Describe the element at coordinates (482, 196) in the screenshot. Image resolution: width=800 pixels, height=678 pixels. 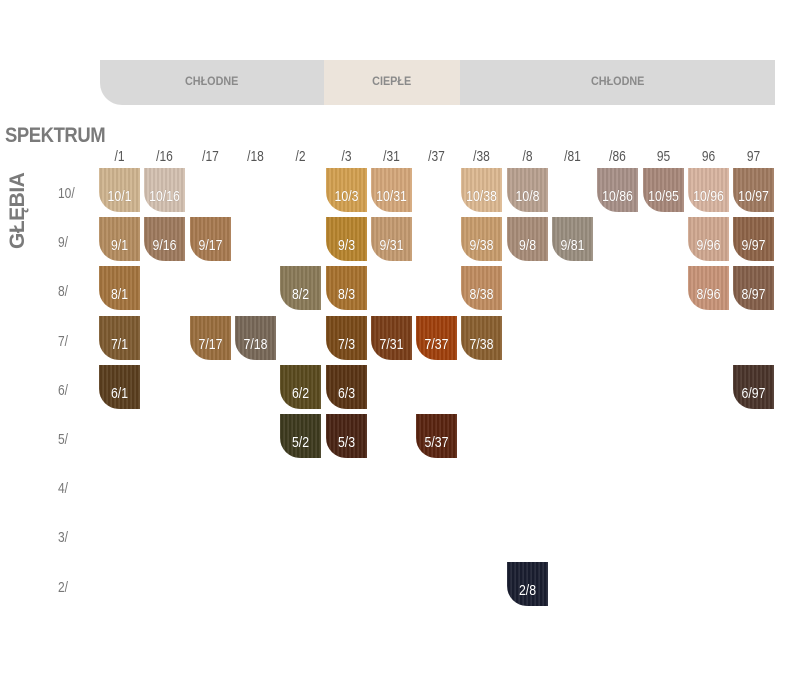
I see `swatch-label: 10/38` at that location.